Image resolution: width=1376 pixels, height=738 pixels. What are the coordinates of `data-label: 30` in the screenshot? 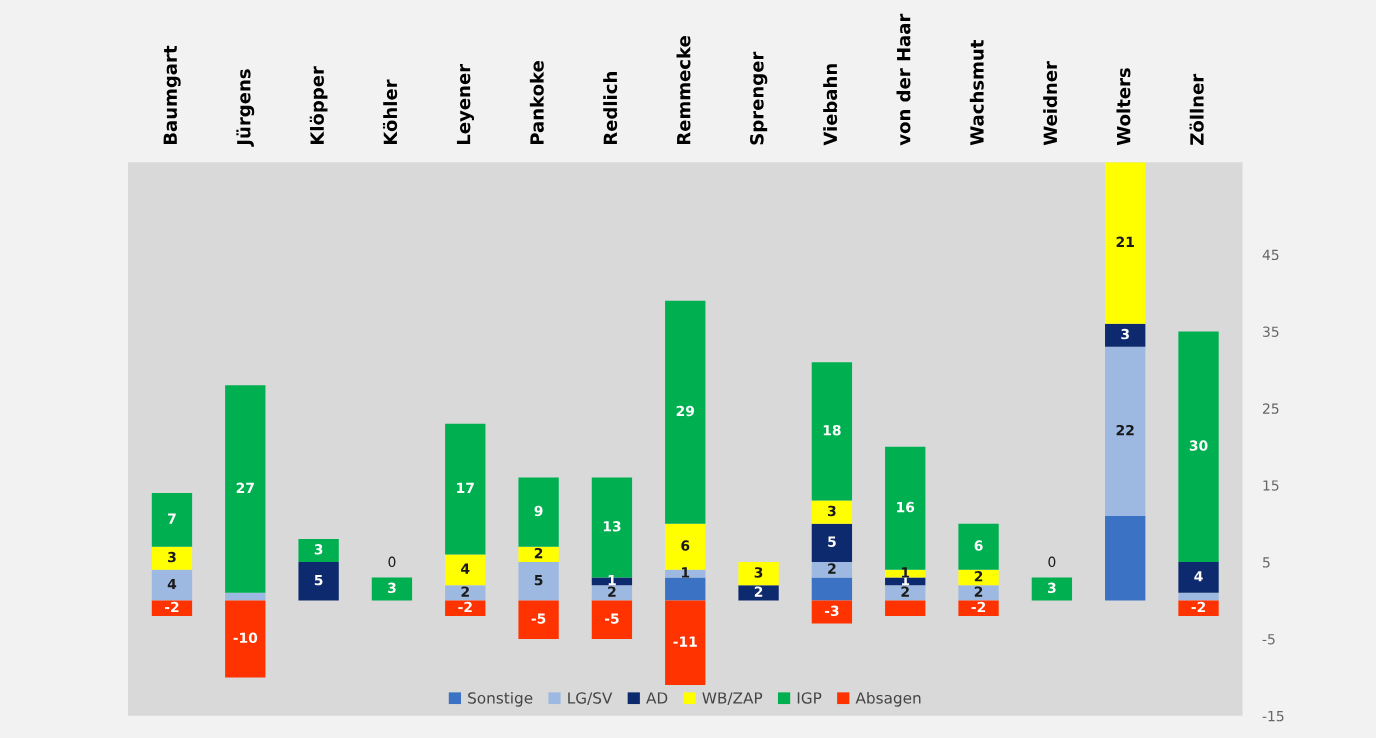 It's located at (1198, 445).